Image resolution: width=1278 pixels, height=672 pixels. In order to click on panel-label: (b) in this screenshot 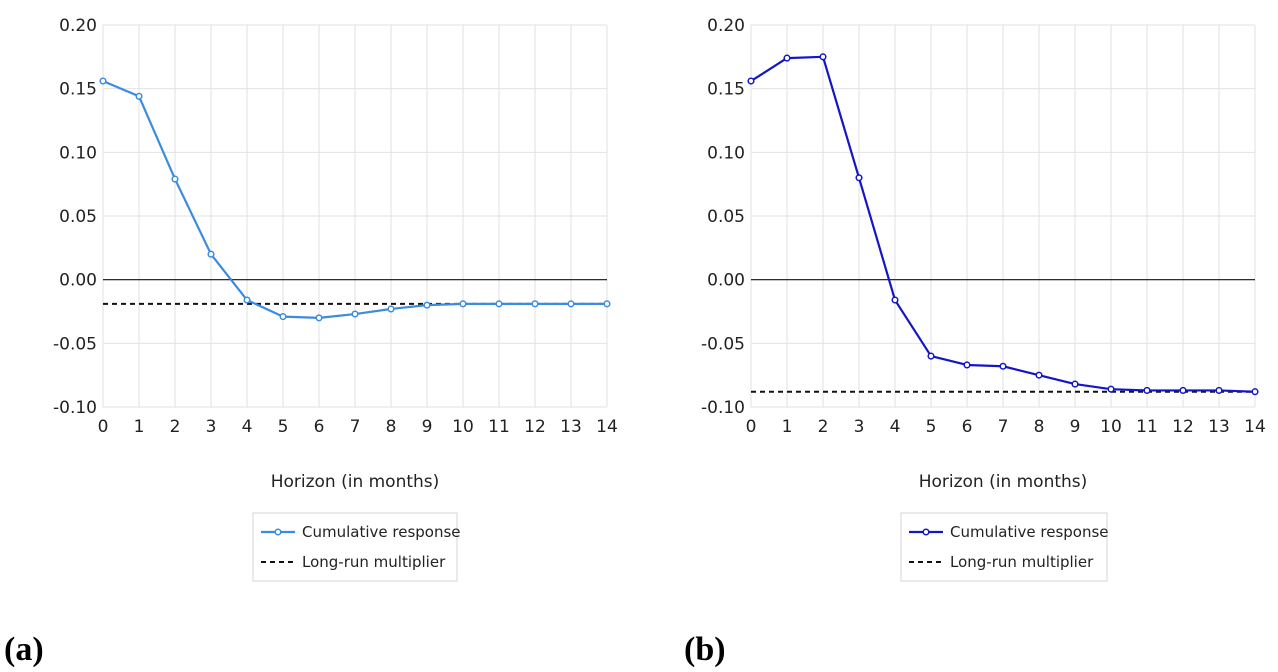, I will do `click(705, 649)`.